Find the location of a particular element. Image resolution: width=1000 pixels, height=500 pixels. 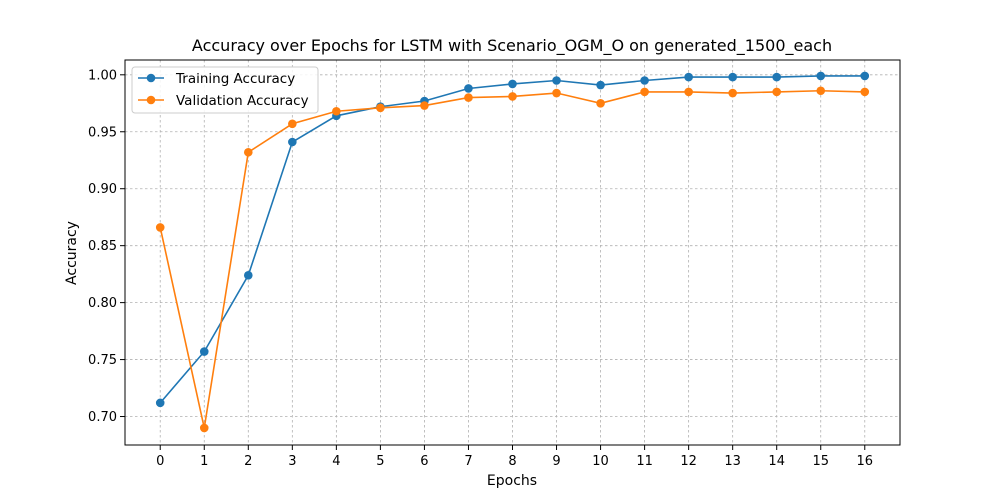

y-tick-label: 1.00 is located at coordinates (102, 75).